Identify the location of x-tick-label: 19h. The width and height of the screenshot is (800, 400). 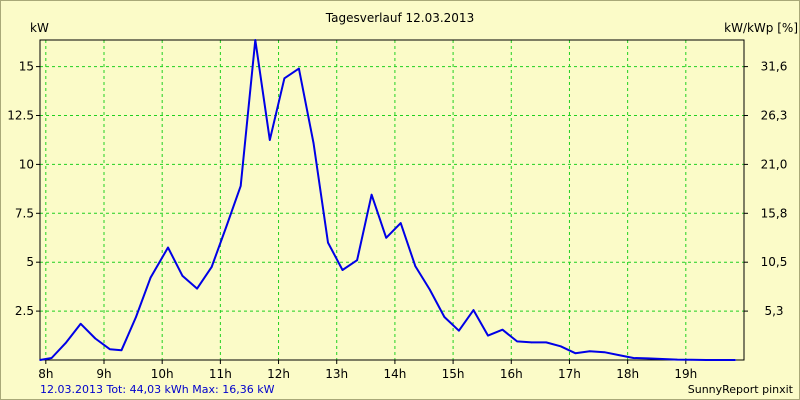
(685, 374).